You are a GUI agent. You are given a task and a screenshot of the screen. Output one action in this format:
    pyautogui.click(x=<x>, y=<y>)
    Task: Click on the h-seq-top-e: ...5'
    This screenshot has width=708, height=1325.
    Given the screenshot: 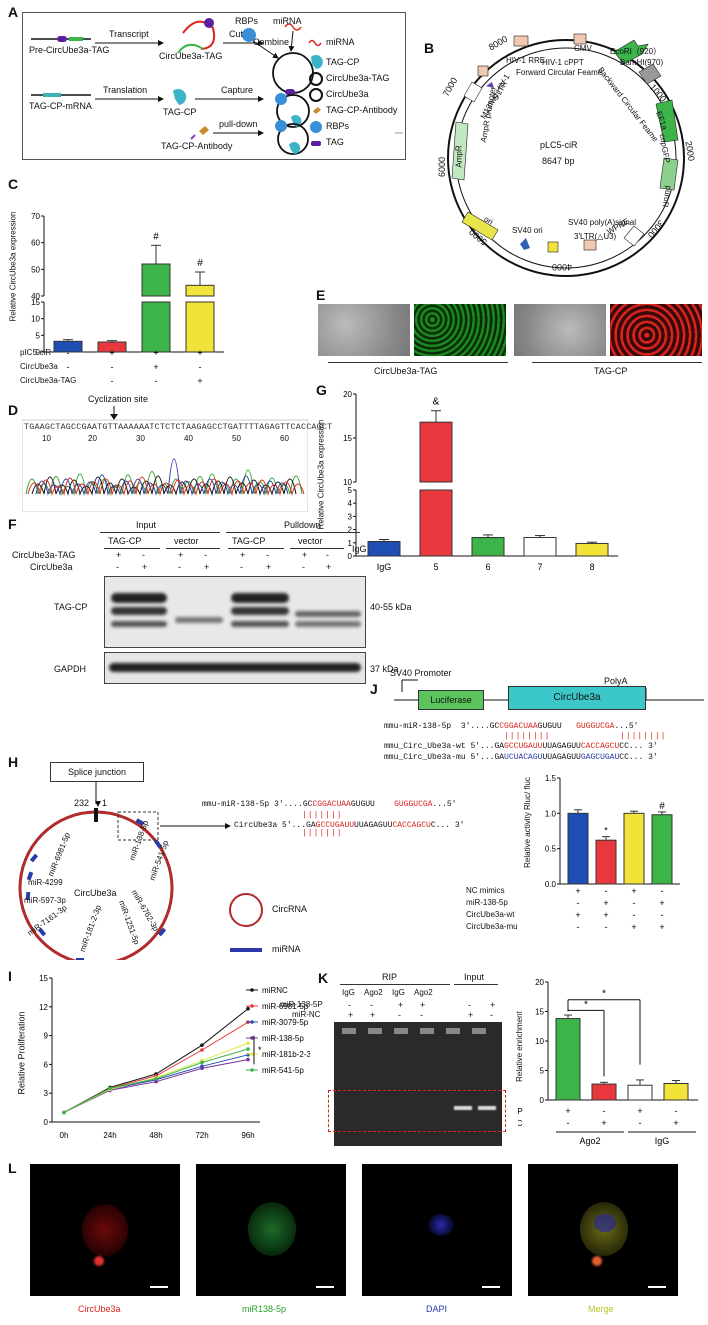 What is the action you would take?
    pyautogui.click(x=444, y=804)
    